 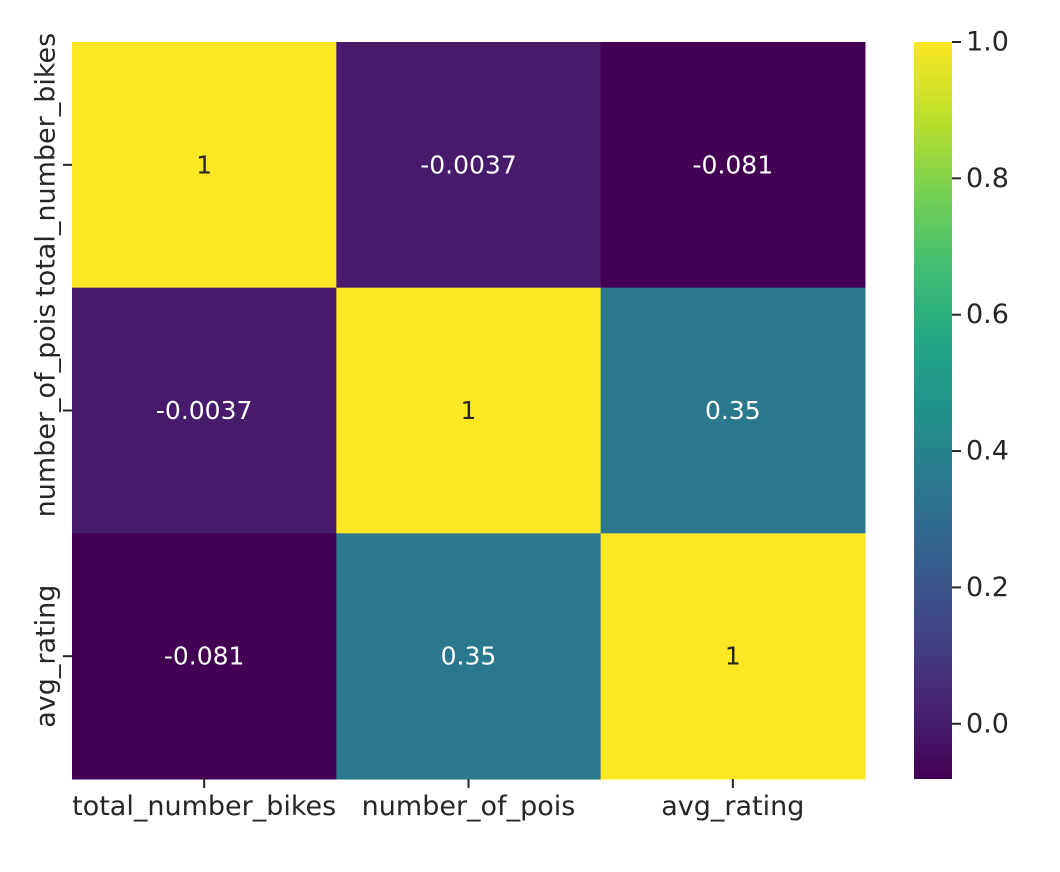 I want to click on cell-annotation-1-2: 0.35, so click(x=733, y=410).